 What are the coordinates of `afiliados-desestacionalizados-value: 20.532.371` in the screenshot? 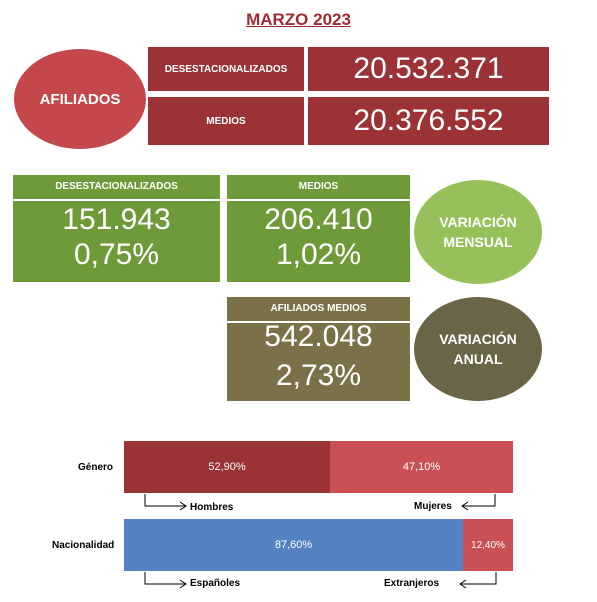 It's located at (428, 69).